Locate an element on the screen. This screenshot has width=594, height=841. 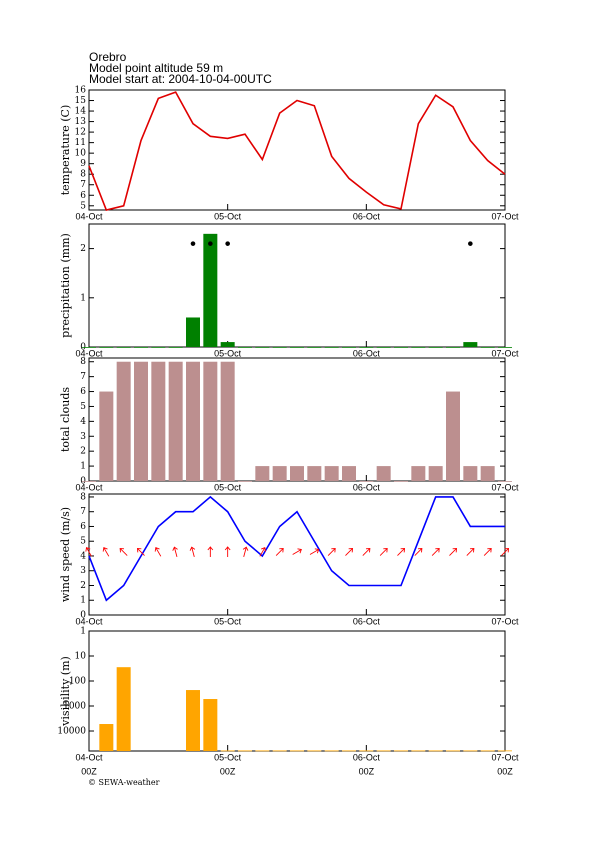
footer: © SEWA-weather is located at coordinates (124, 782).